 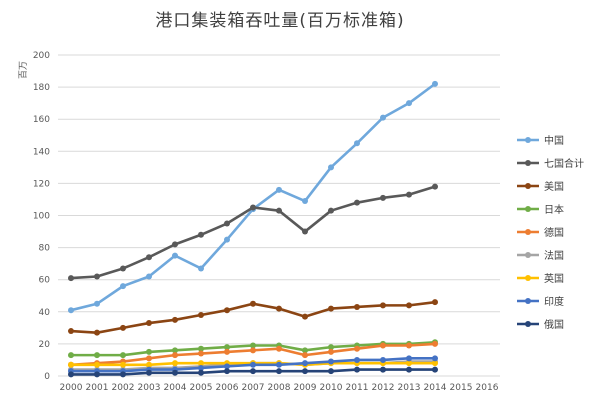 I want to click on legend-label: 英国, so click(x=554, y=278).